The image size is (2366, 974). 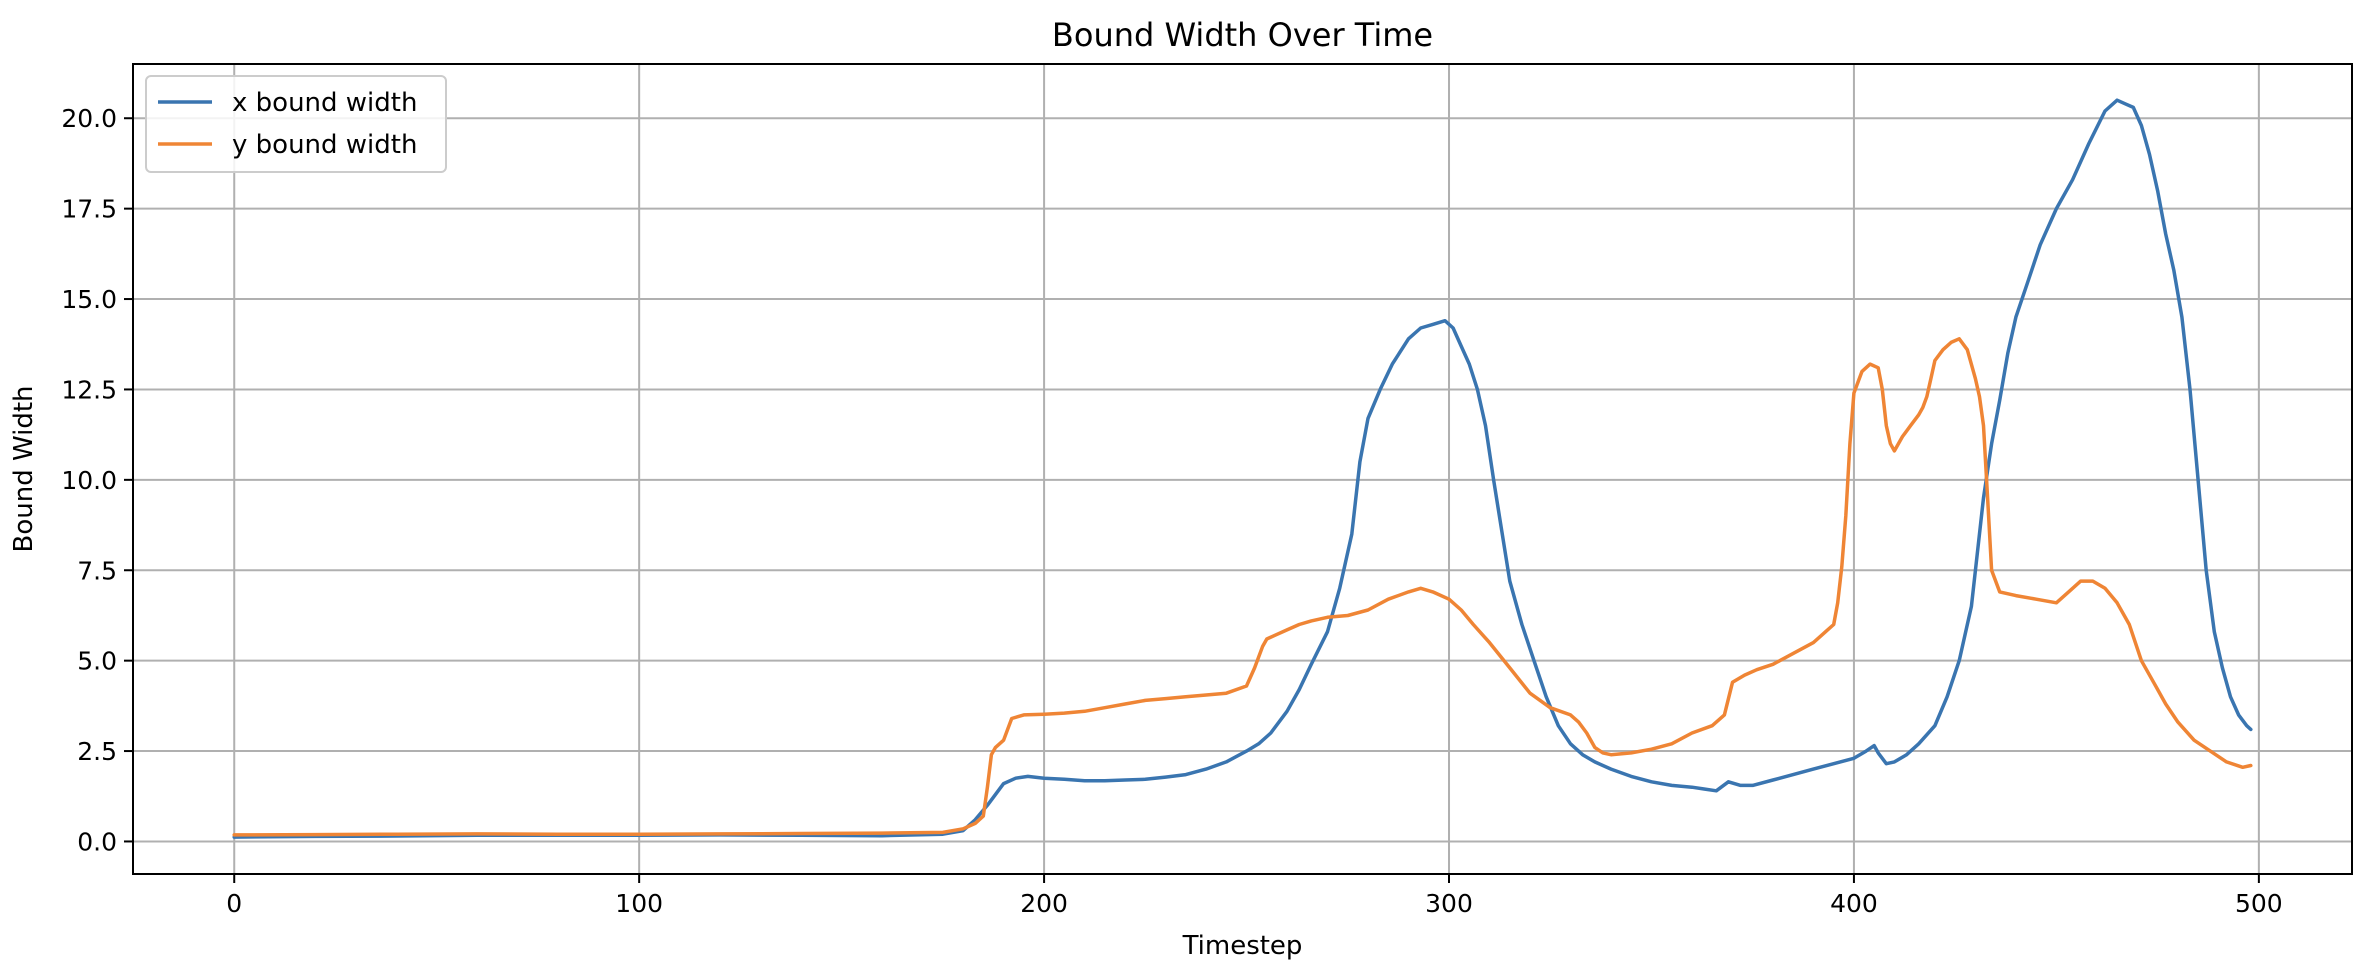 What do you see at coordinates (639, 903) in the screenshot?
I see `x-tick-label: 100` at bounding box center [639, 903].